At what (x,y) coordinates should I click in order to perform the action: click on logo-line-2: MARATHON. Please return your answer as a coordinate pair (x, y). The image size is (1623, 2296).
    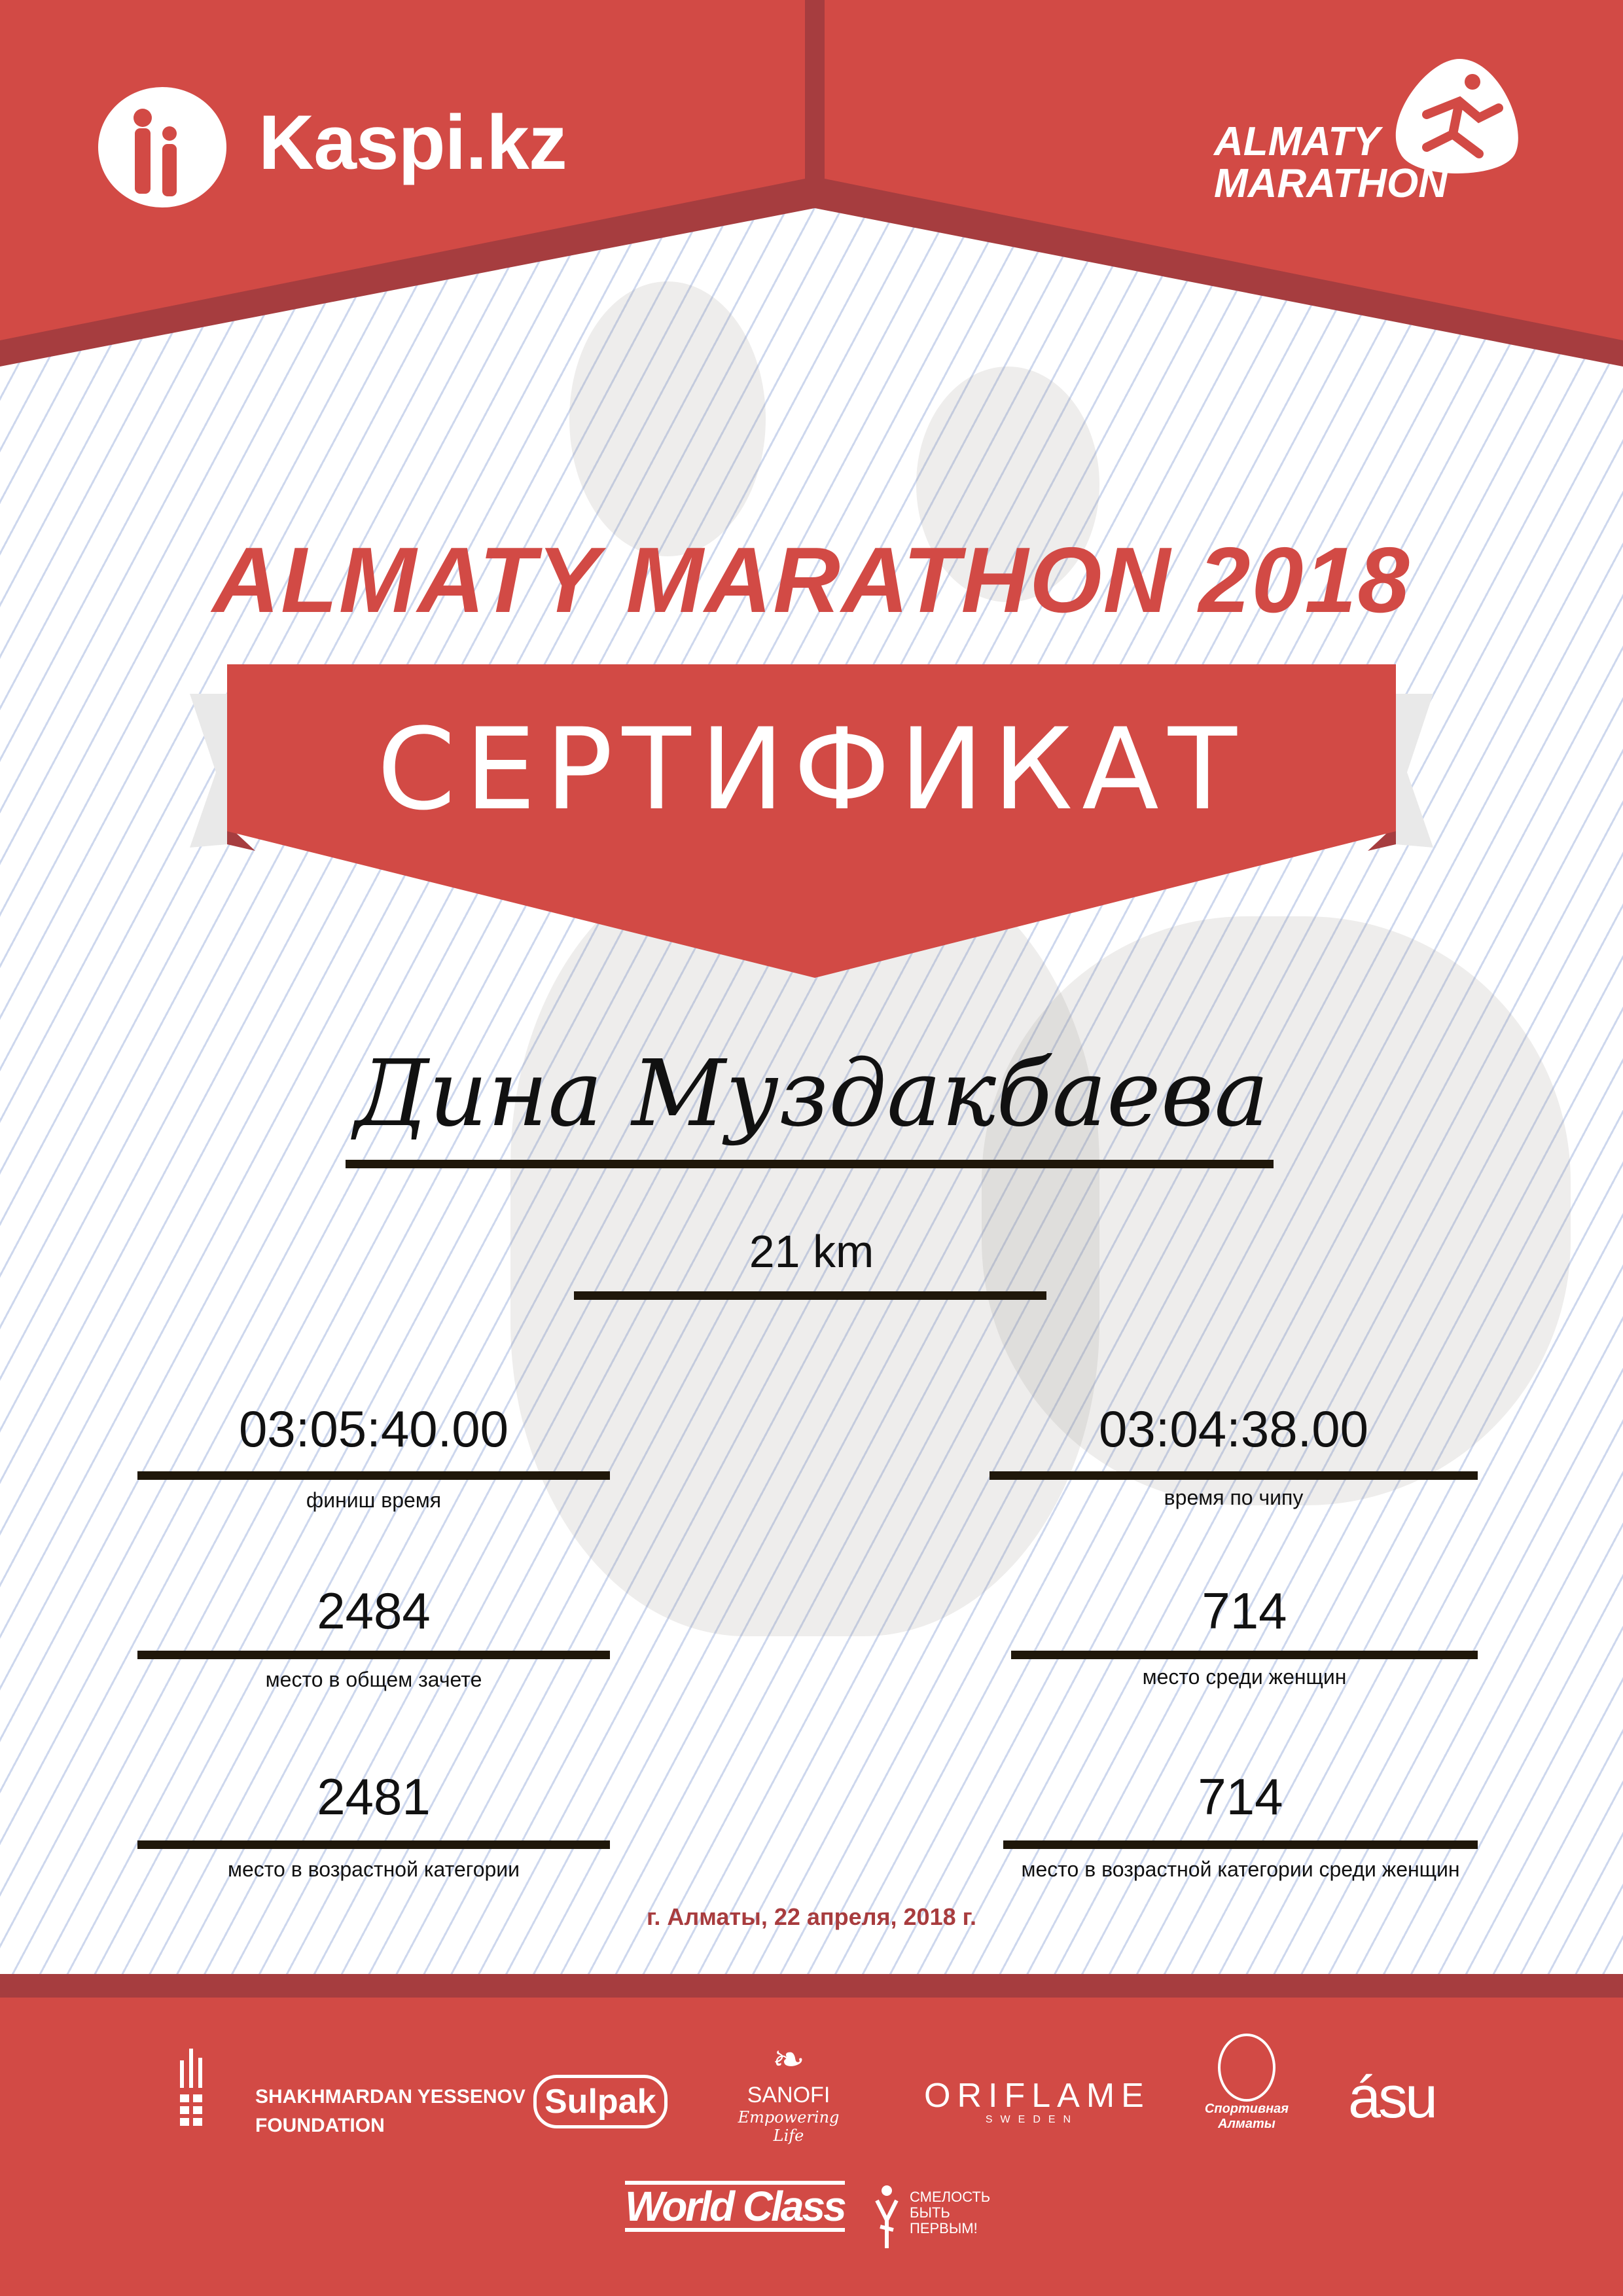
    Looking at the image, I should click on (1331, 183).